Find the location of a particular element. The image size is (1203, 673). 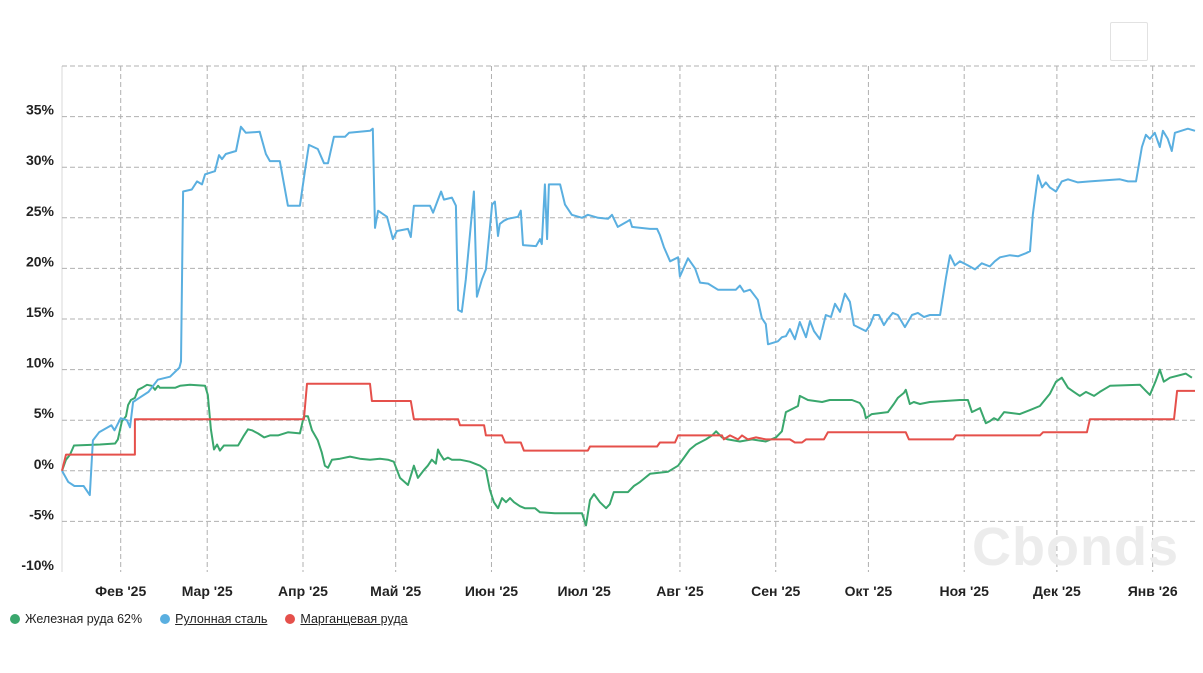

x-tick-label: Июл '25 is located at coordinates (584, 591).